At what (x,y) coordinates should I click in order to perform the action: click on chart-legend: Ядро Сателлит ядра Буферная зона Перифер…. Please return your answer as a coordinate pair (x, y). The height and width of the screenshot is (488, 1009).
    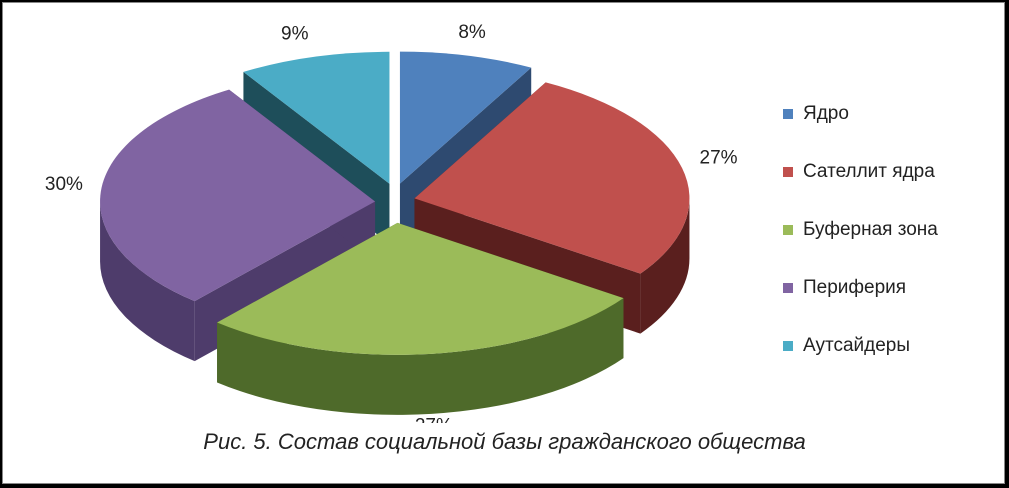
    Looking at the image, I should click on (883, 230).